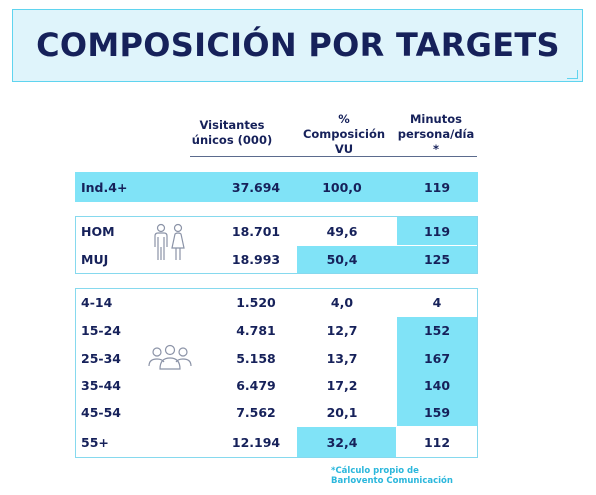 The width and height of the screenshot is (596, 495). What do you see at coordinates (256, 358) in the screenshot?
I see `visitors-cell: 5.158` at bounding box center [256, 358].